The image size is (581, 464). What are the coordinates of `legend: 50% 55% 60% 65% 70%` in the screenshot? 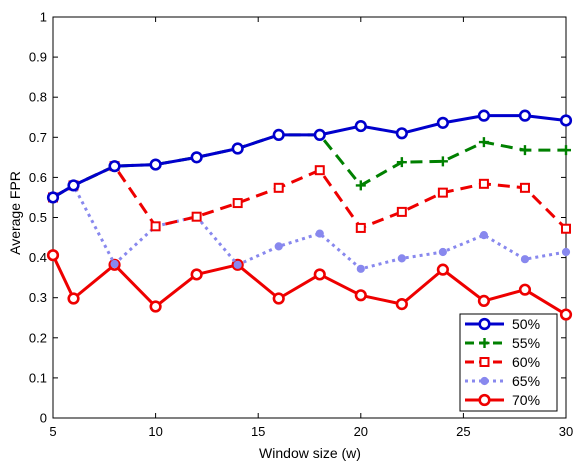 It's located at (508, 362).